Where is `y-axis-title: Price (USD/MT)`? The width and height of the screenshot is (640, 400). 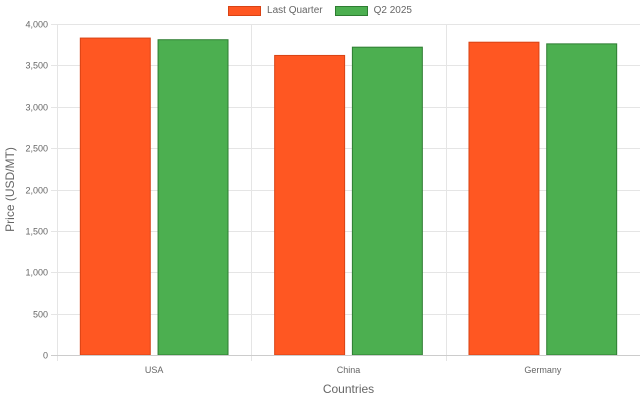
y-axis-title: Price (USD/MT) is located at coordinates (10, 189).